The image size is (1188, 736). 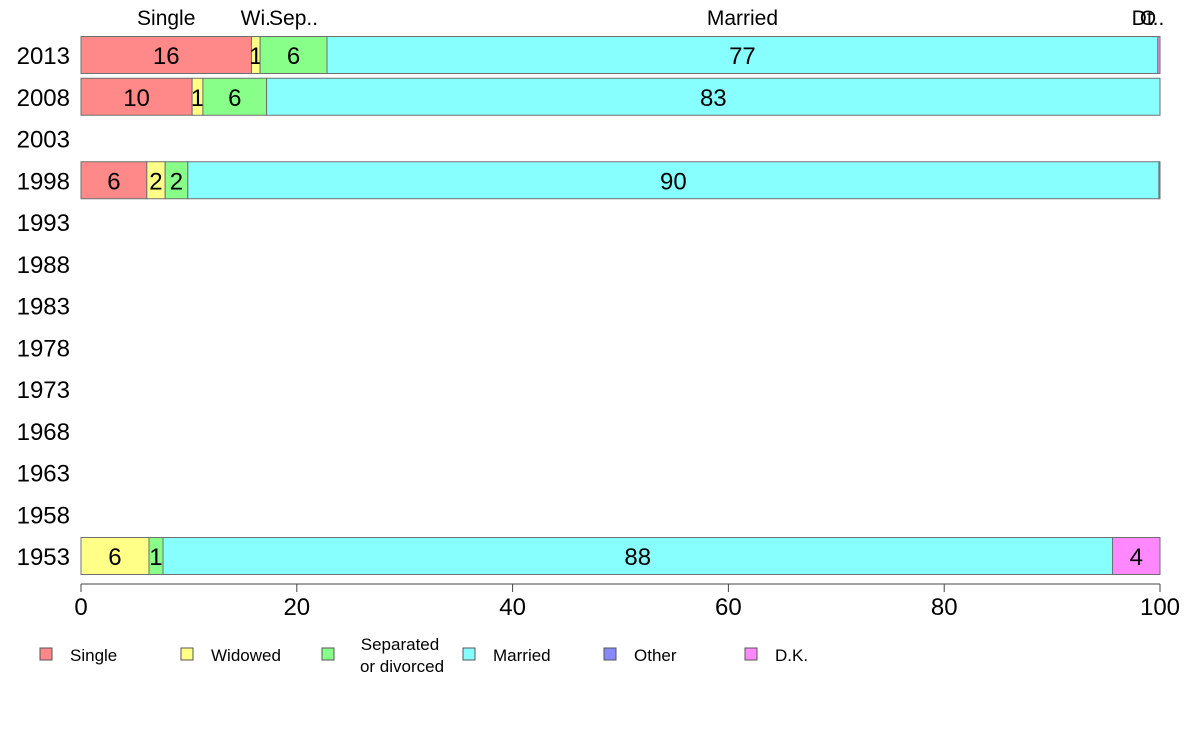 What do you see at coordinates (43, 348) in the screenshot?
I see `y-tick-label-1978: 1978` at bounding box center [43, 348].